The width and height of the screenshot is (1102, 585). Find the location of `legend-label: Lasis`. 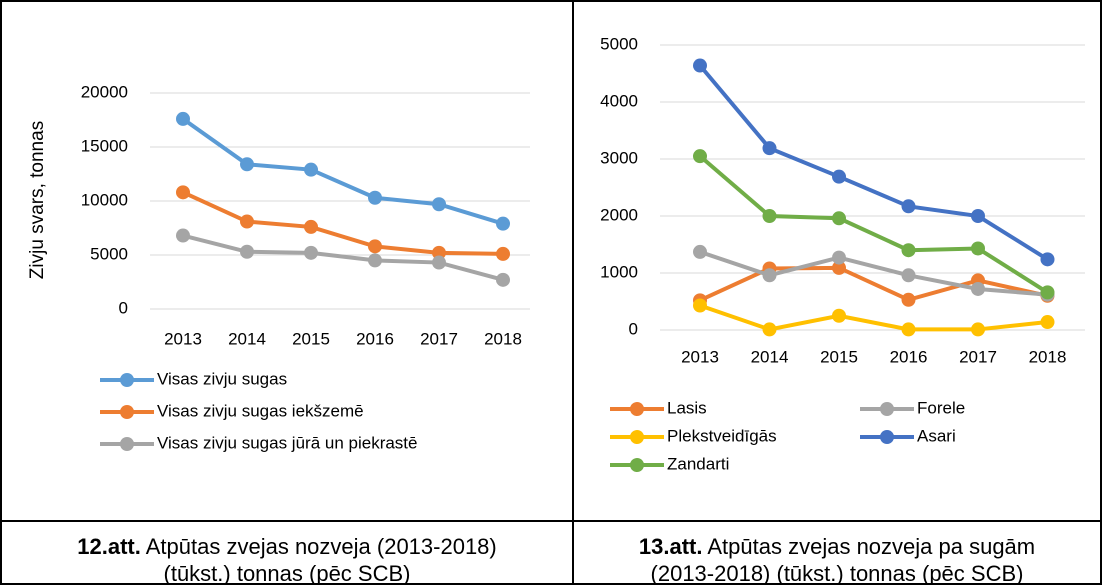

legend-label: Lasis is located at coordinates (687, 407).